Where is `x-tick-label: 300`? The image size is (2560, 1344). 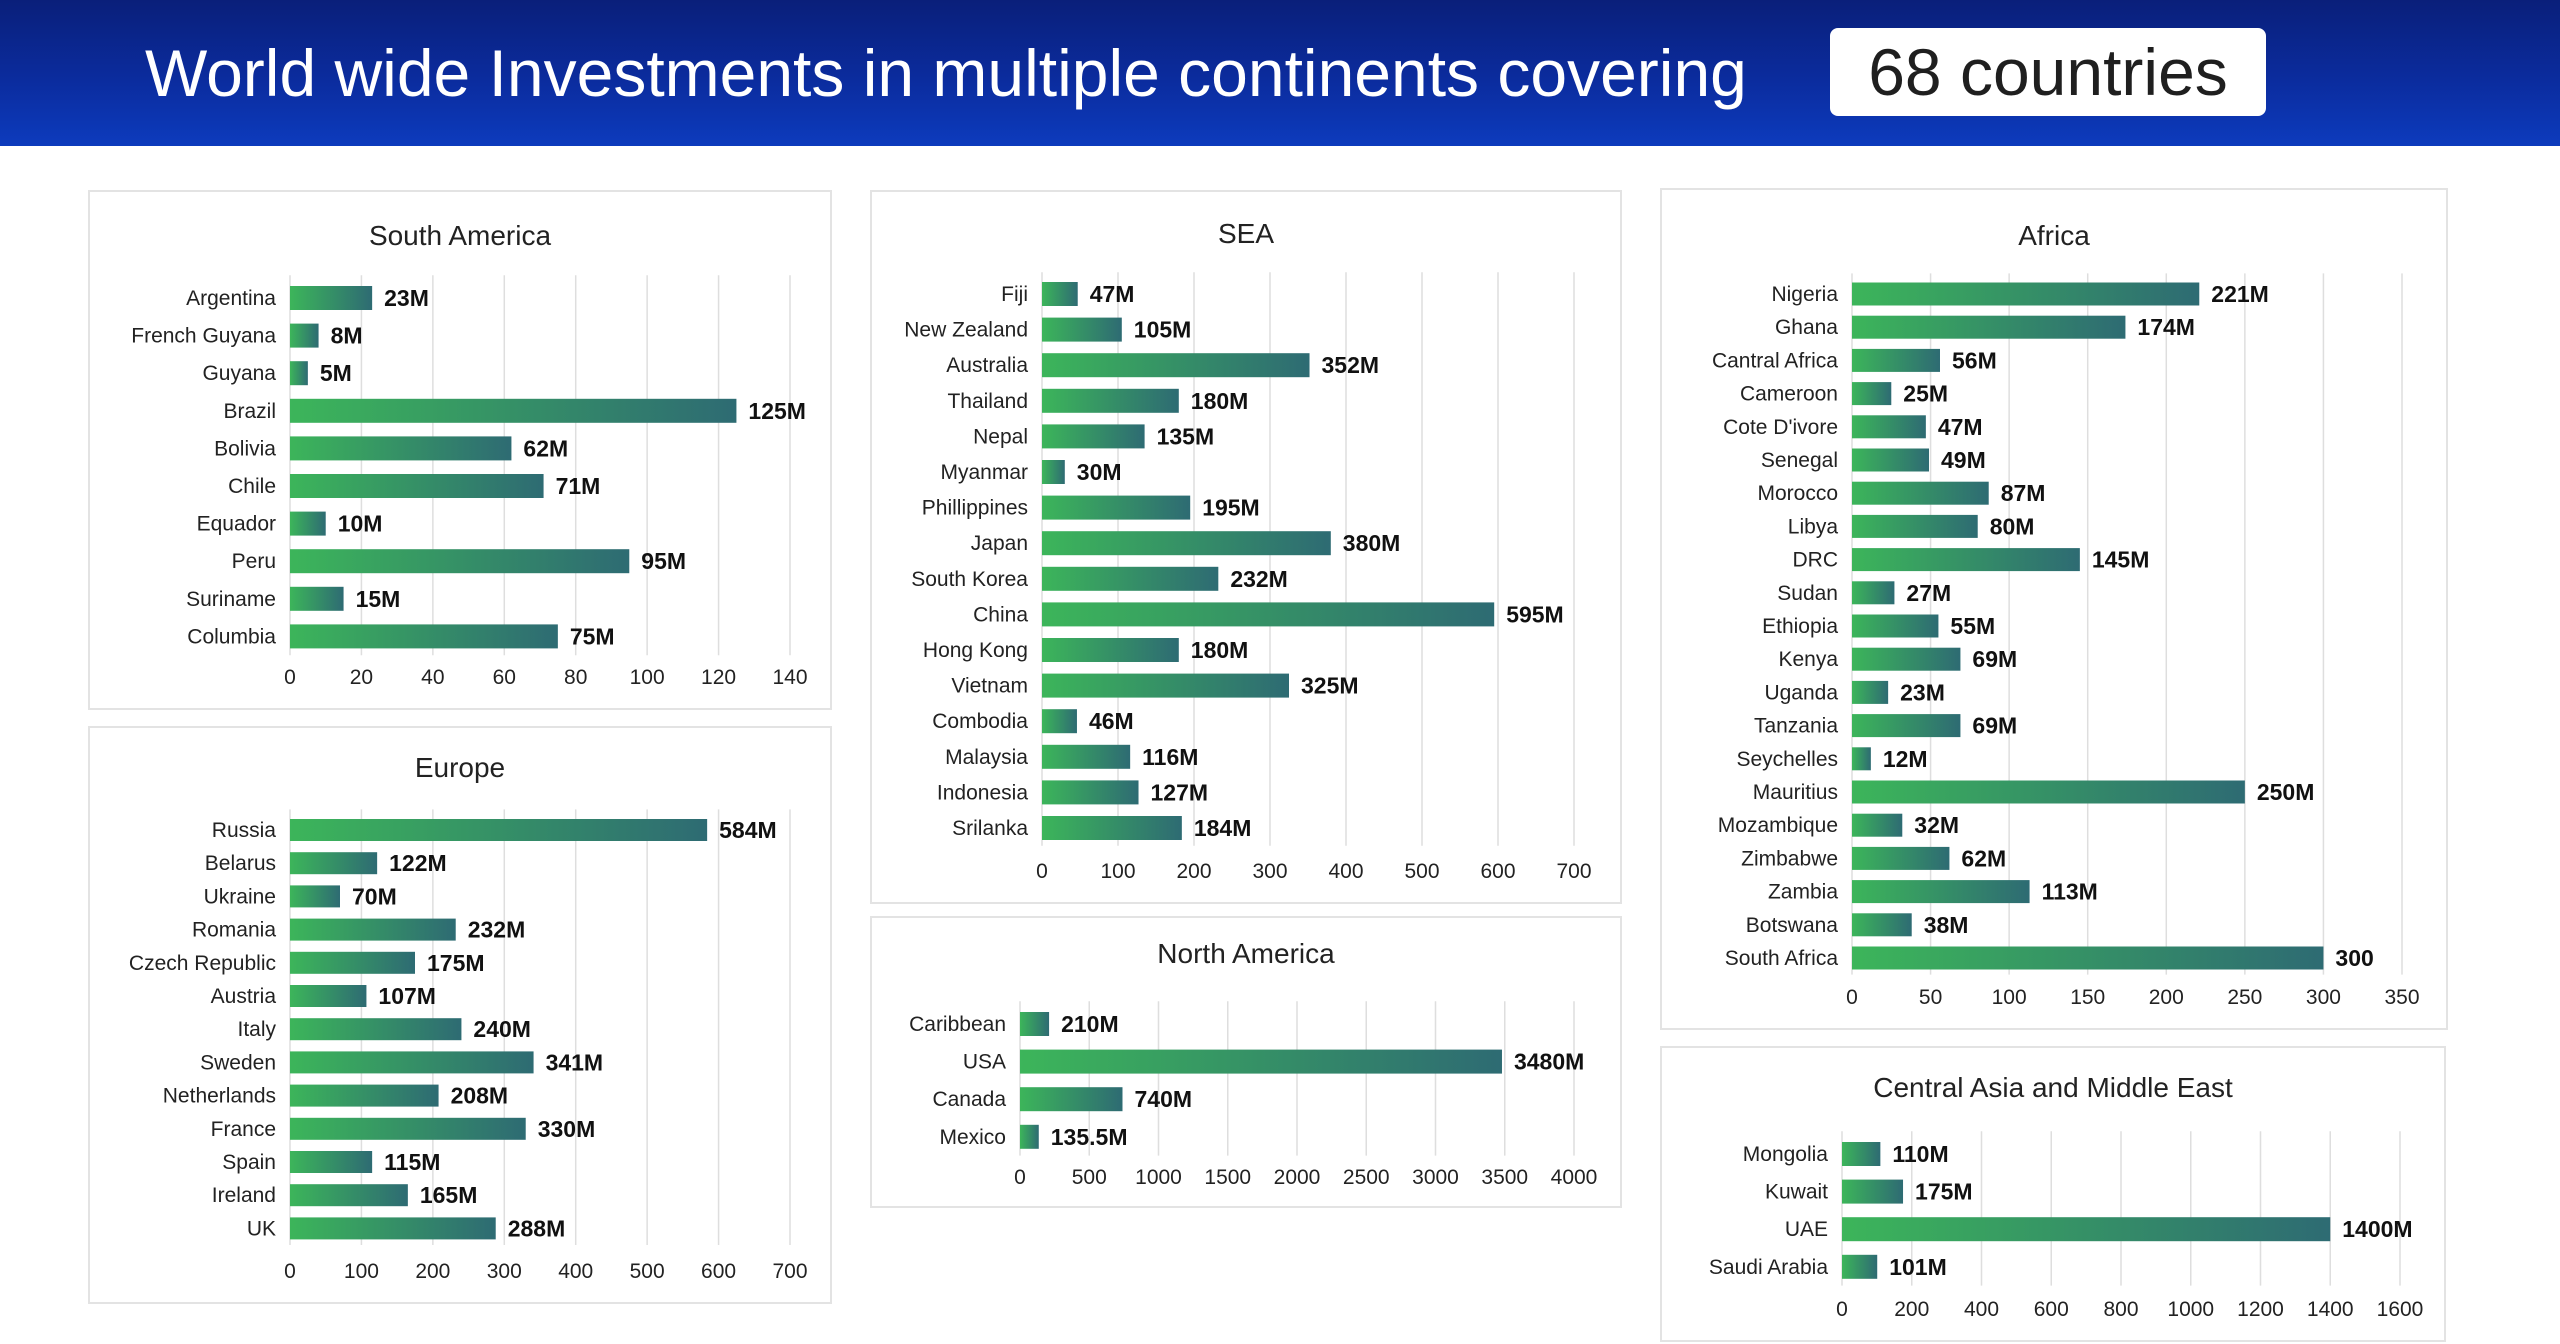
x-tick-label: 300 is located at coordinates (1269, 871).